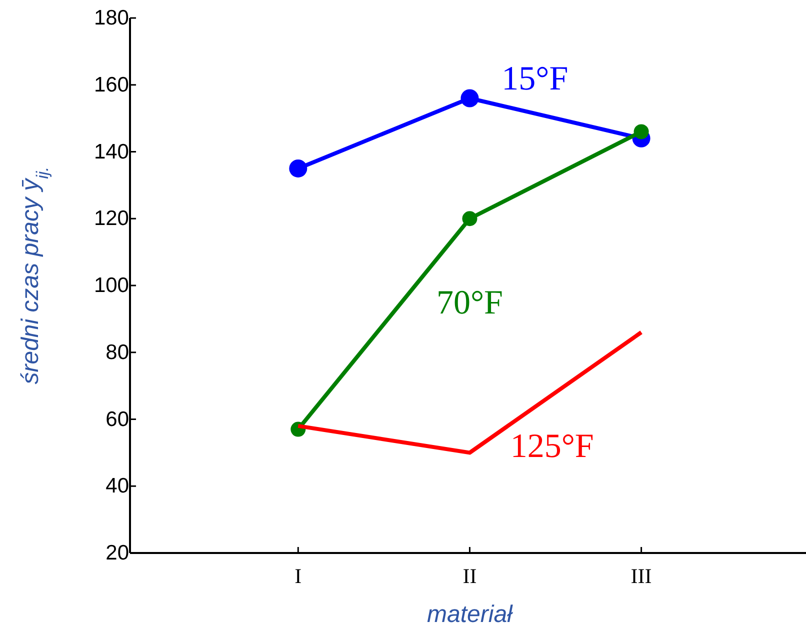 This screenshot has width=806, height=627. What do you see at coordinates (117, 419) in the screenshot?
I see `y-tick-label: 60` at bounding box center [117, 419].